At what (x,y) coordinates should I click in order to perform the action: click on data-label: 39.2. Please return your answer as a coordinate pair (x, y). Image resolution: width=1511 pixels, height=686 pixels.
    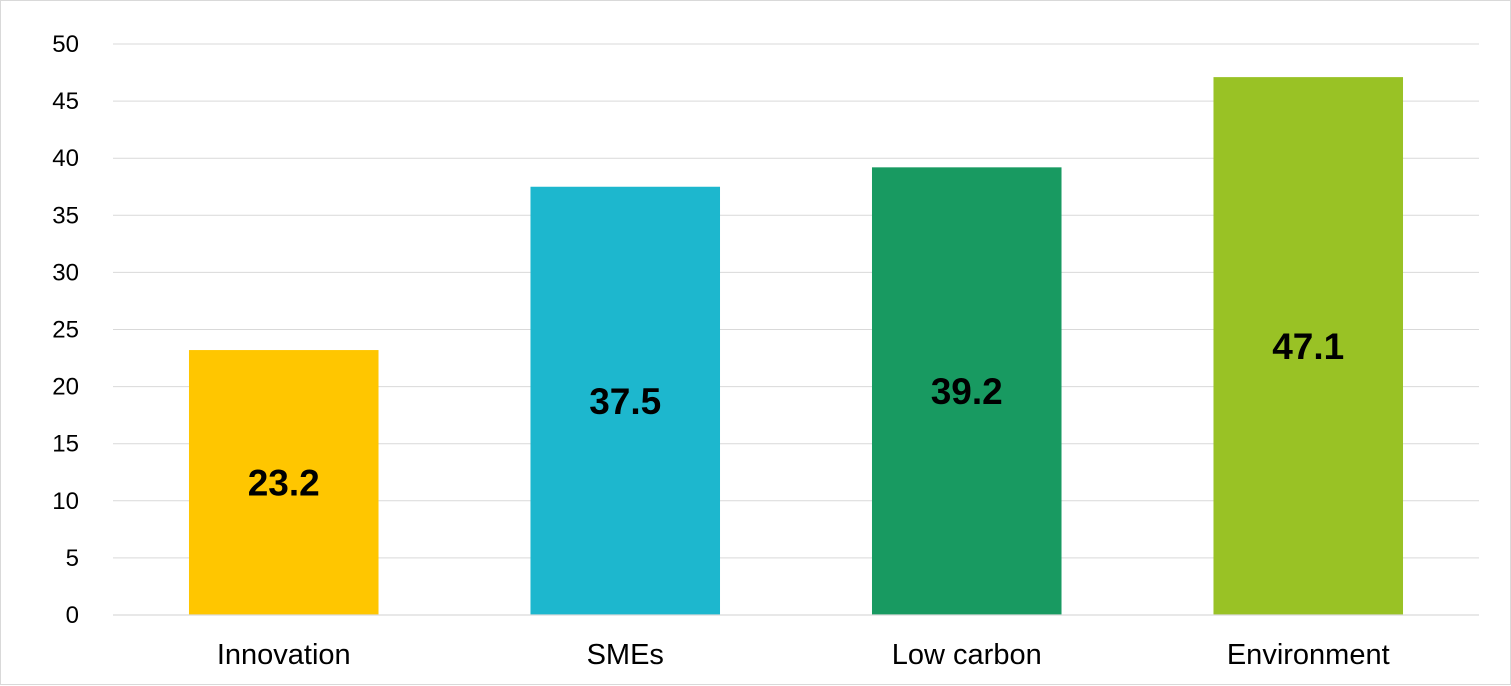
    Looking at the image, I should click on (967, 391).